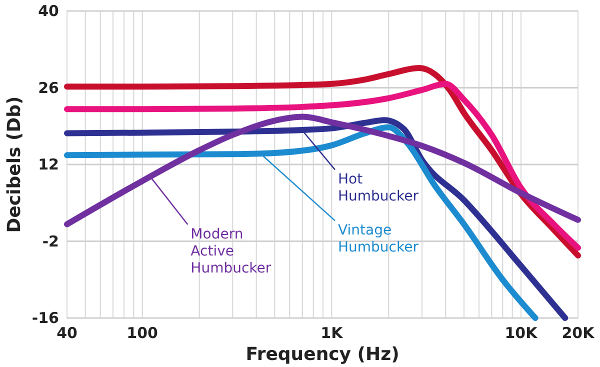  I want to click on y-tick-label: 40, so click(48, 11).